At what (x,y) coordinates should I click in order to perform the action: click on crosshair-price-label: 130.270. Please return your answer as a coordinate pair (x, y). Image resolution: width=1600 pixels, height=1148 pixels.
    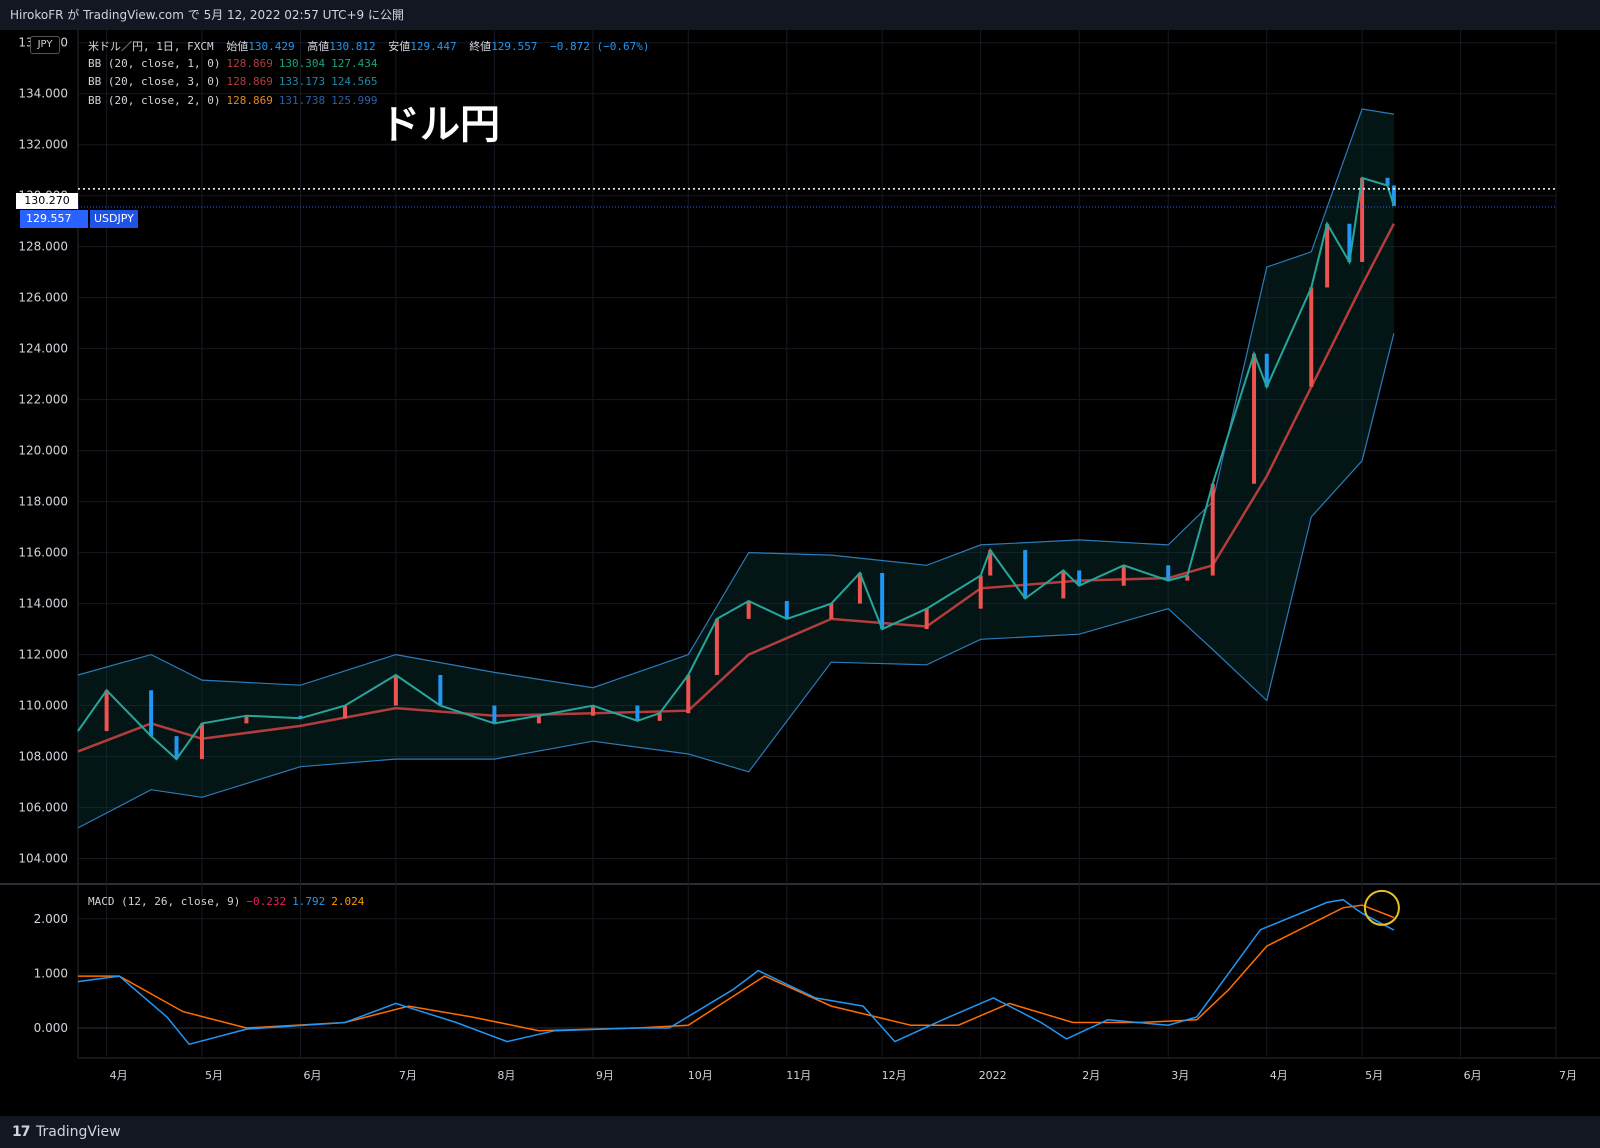
    Looking at the image, I should click on (47, 201).